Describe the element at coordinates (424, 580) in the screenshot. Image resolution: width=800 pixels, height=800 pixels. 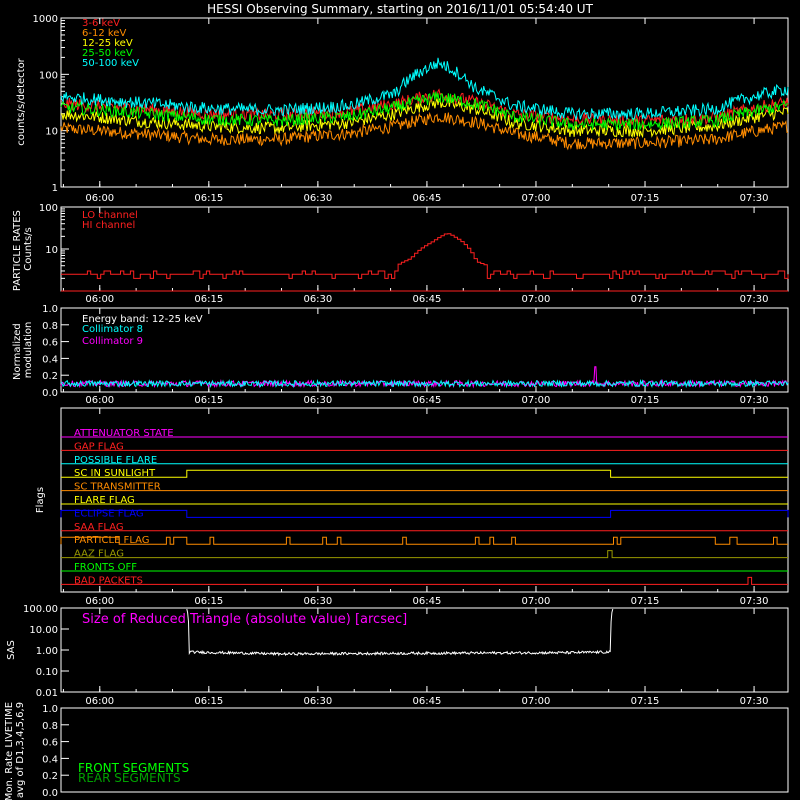
I see `flag-line-bad-packets` at that location.